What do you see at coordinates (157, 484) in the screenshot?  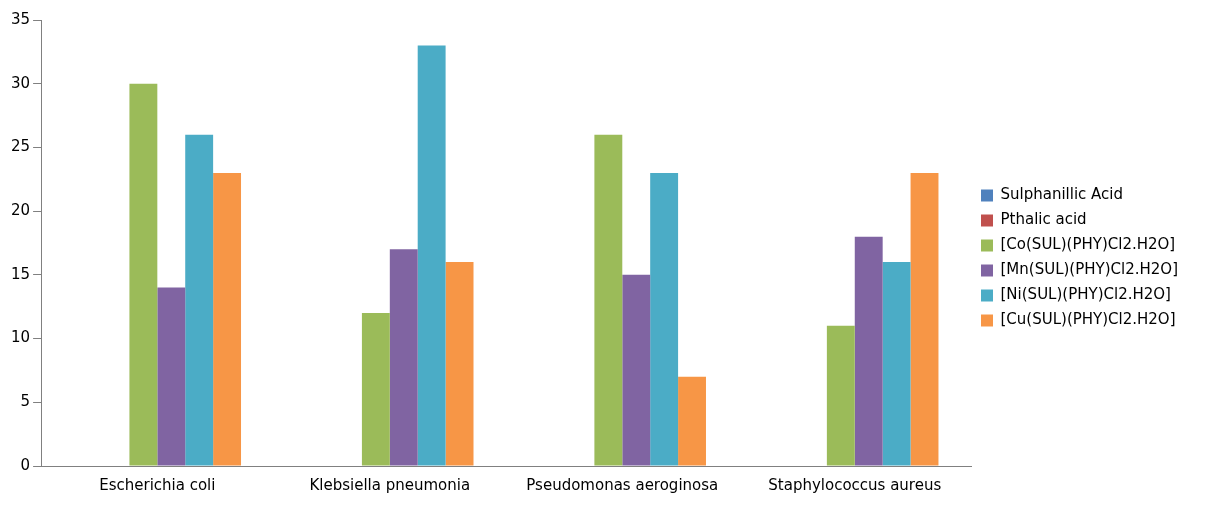 I see `x-tick-label: Escherichia coli` at bounding box center [157, 484].